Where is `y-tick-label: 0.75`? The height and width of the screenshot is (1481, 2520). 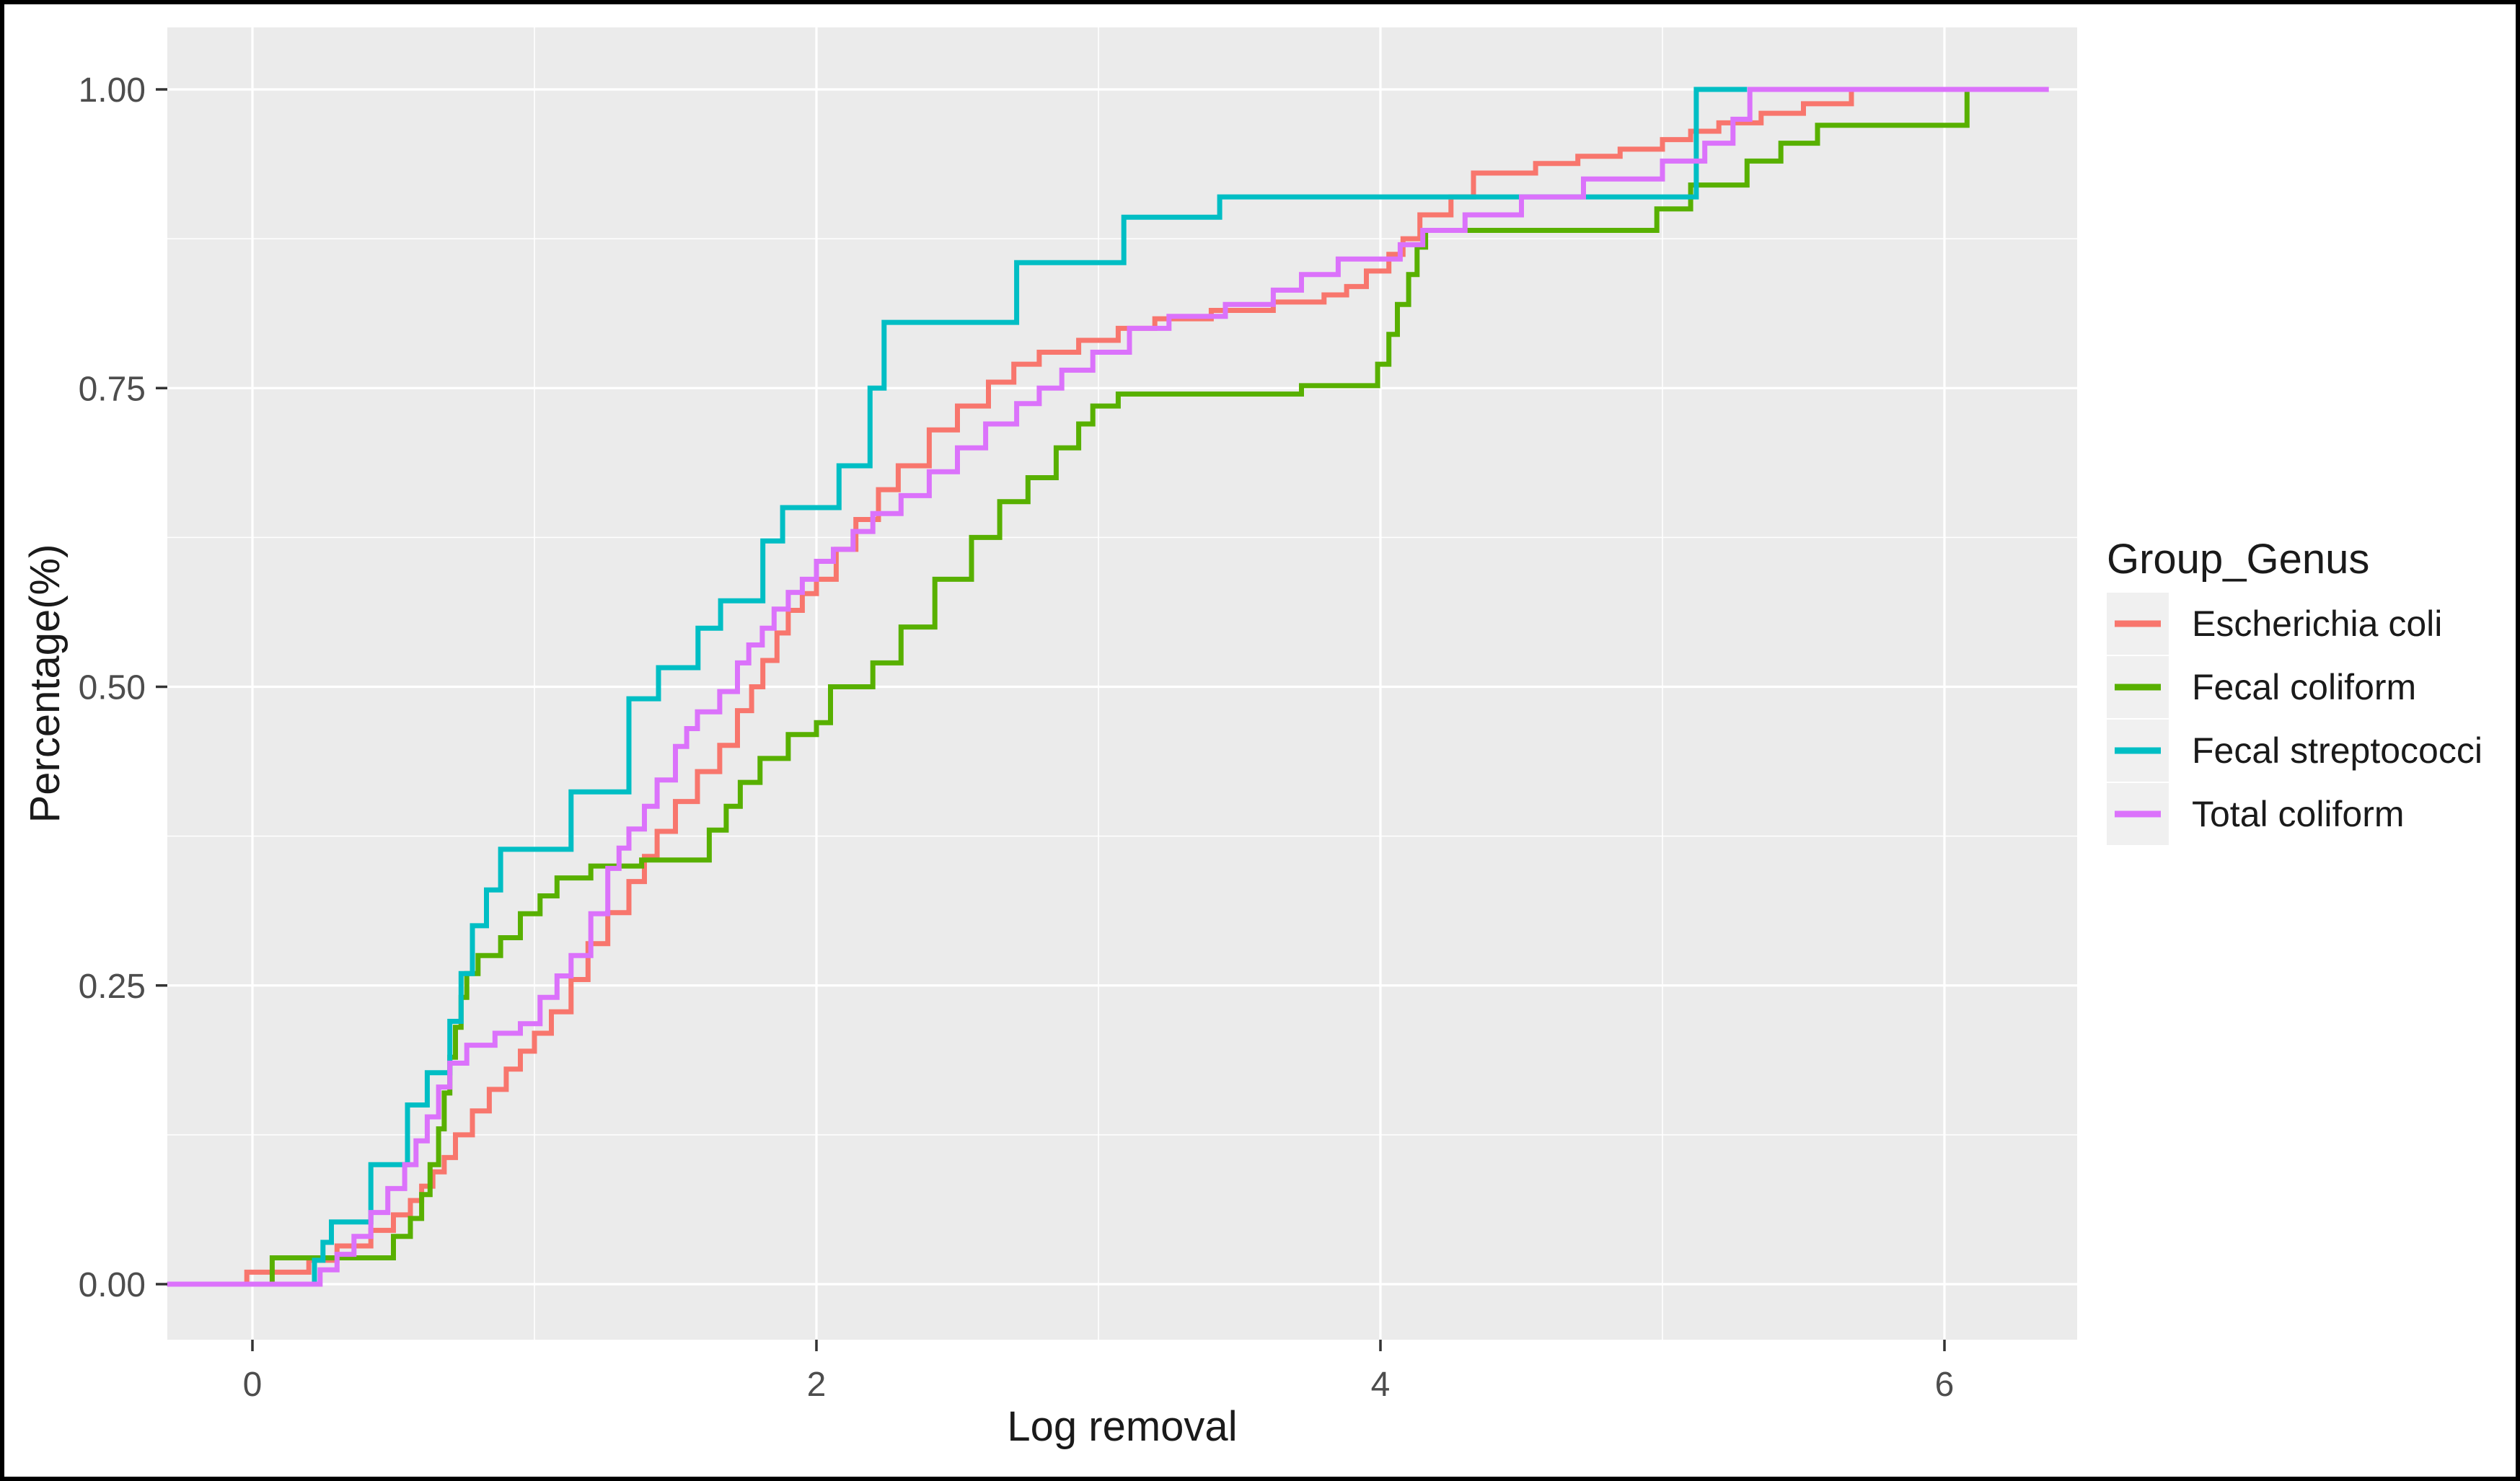
y-tick-label: 0.75 is located at coordinates (113, 389).